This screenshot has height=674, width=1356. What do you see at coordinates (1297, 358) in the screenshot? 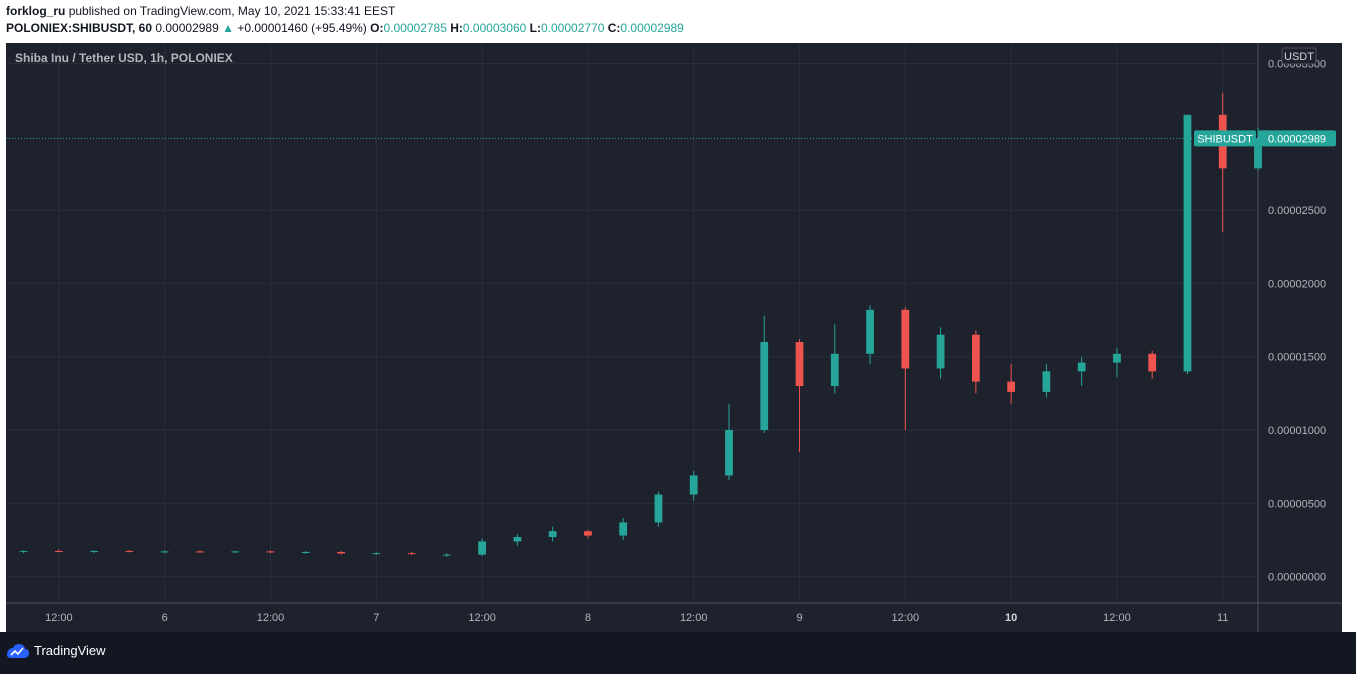
I see `price-tick-label: 0.00001500` at bounding box center [1297, 358].